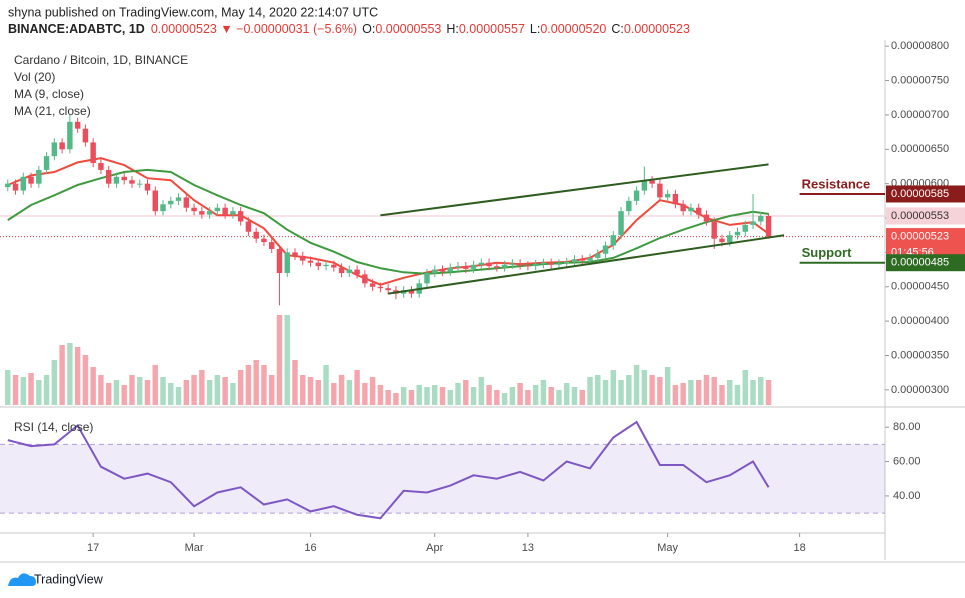 The height and width of the screenshot is (598, 965). What do you see at coordinates (194, 548) in the screenshot?
I see `x-tick-label: Mar` at bounding box center [194, 548].